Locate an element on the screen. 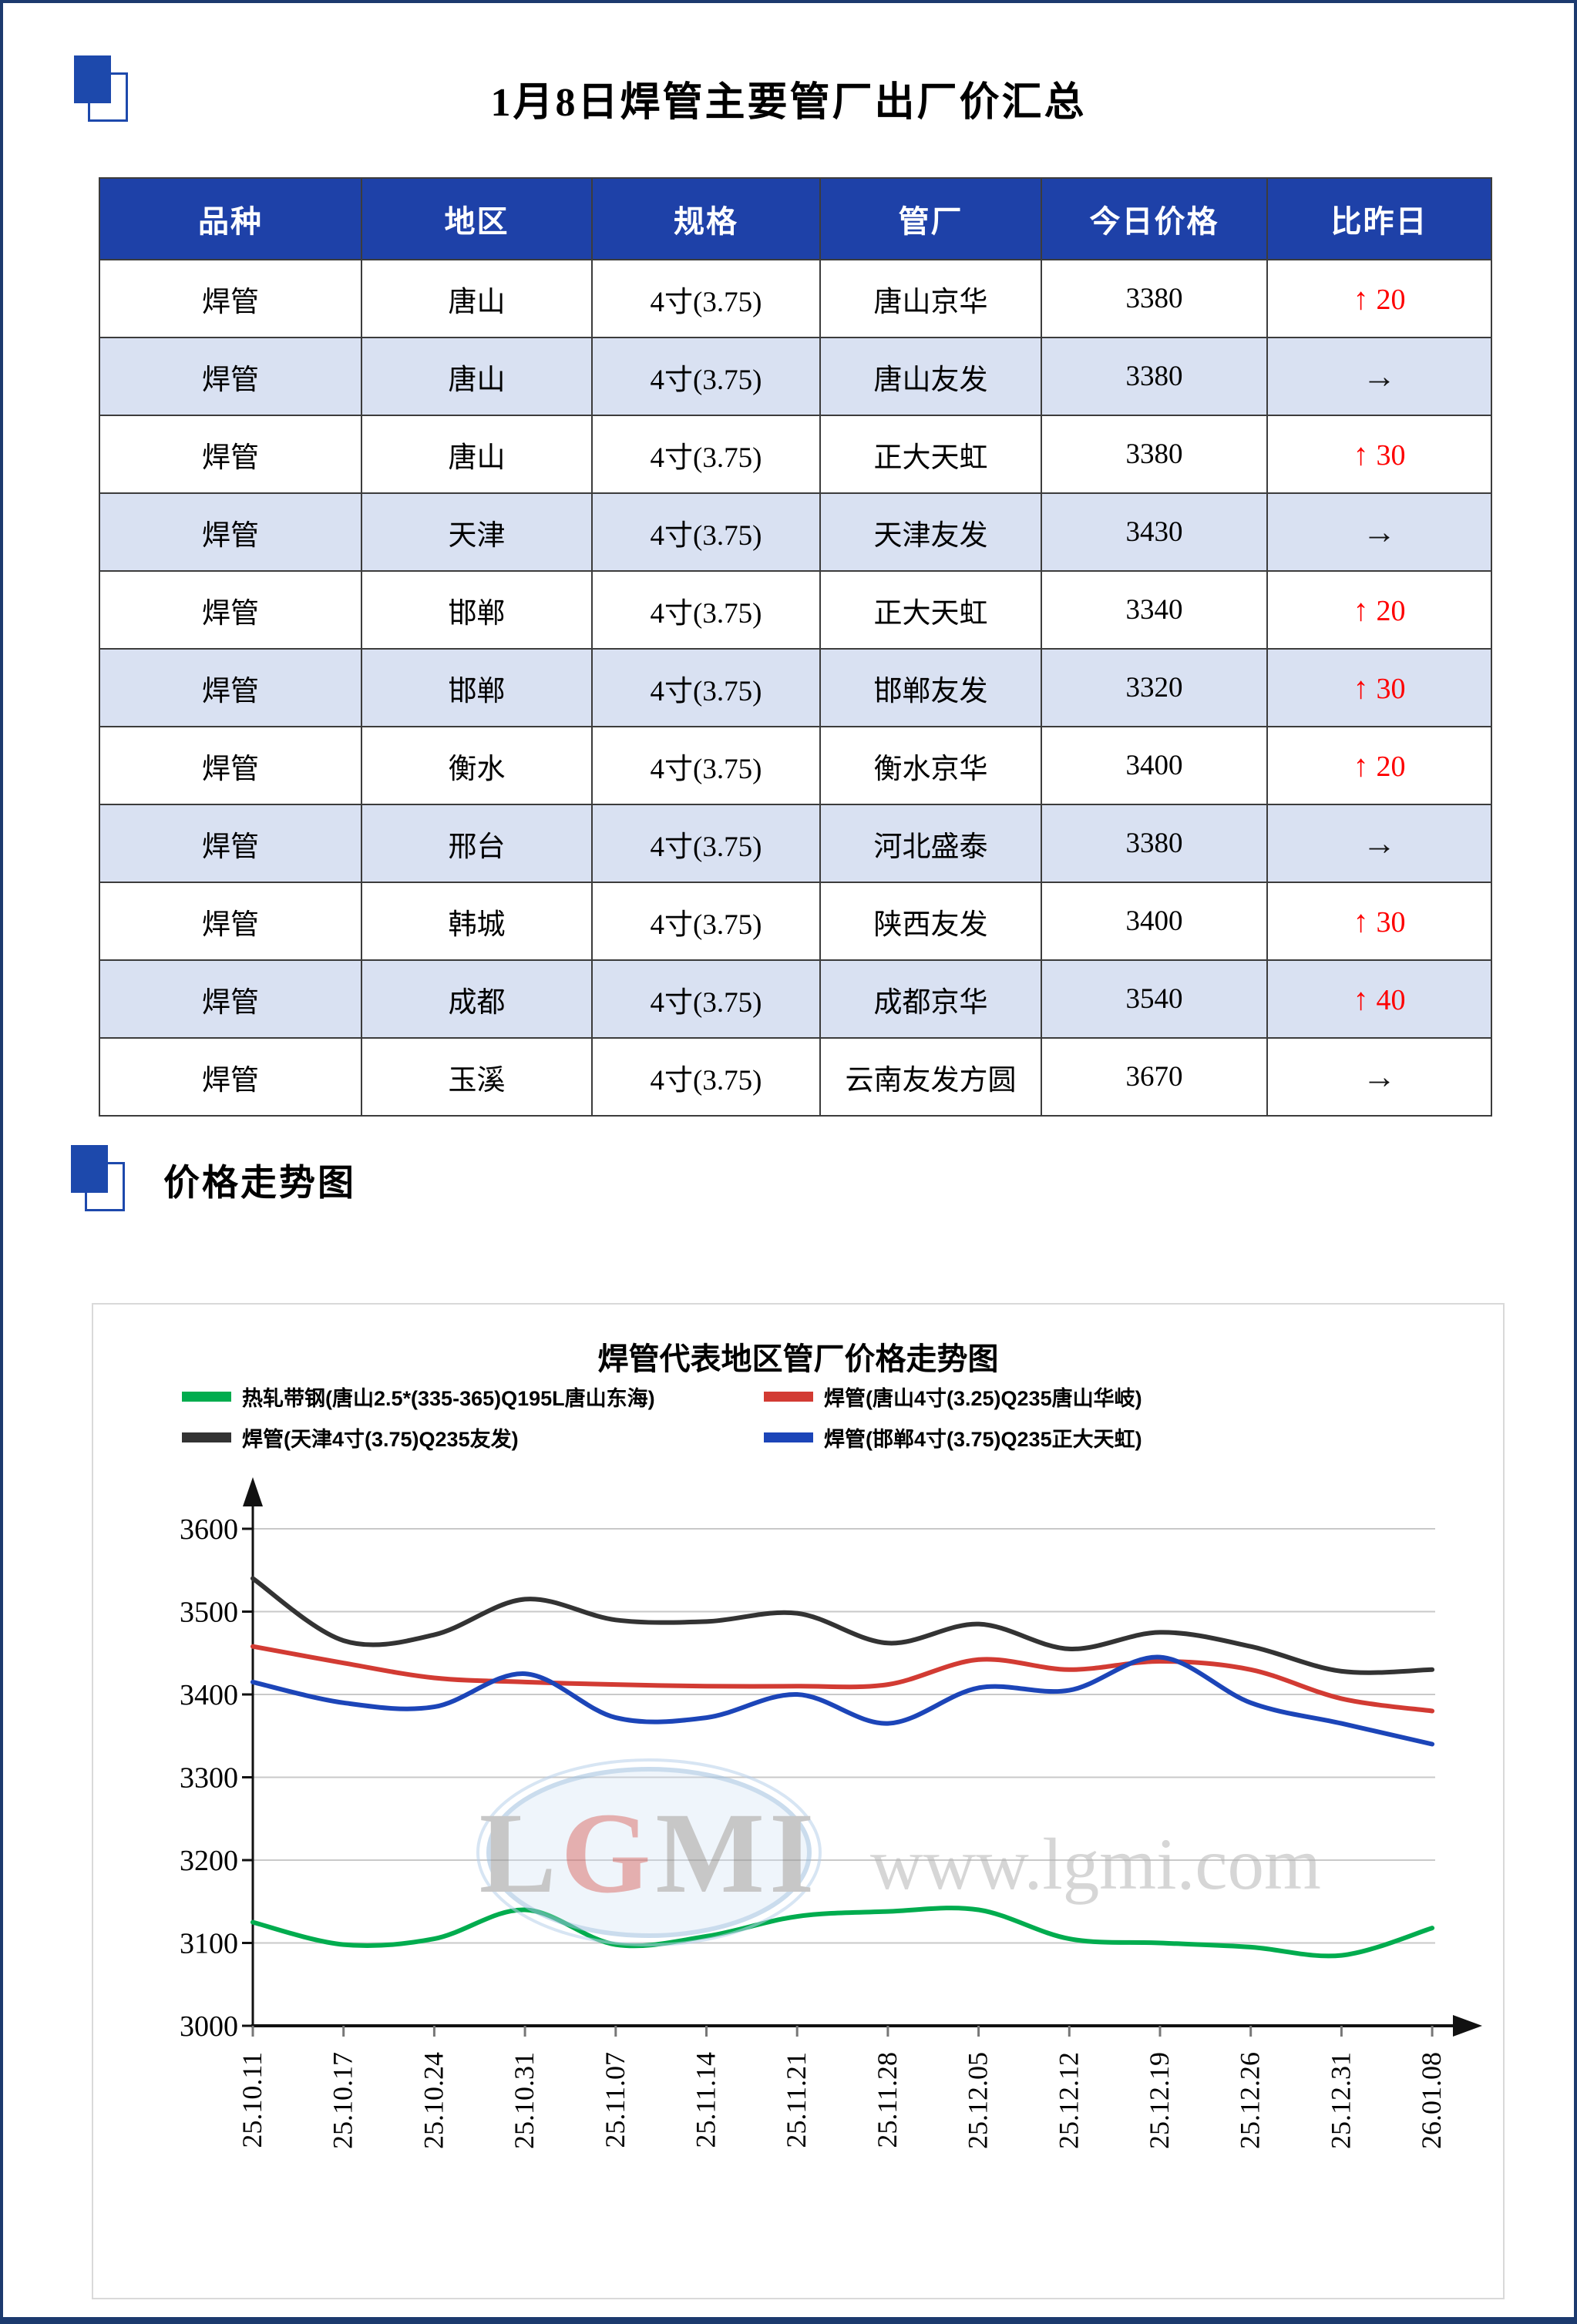 The height and width of the screenshot is (2324, 1577). change-cell: ↑ 30 is located at coordinates (1379, 921).